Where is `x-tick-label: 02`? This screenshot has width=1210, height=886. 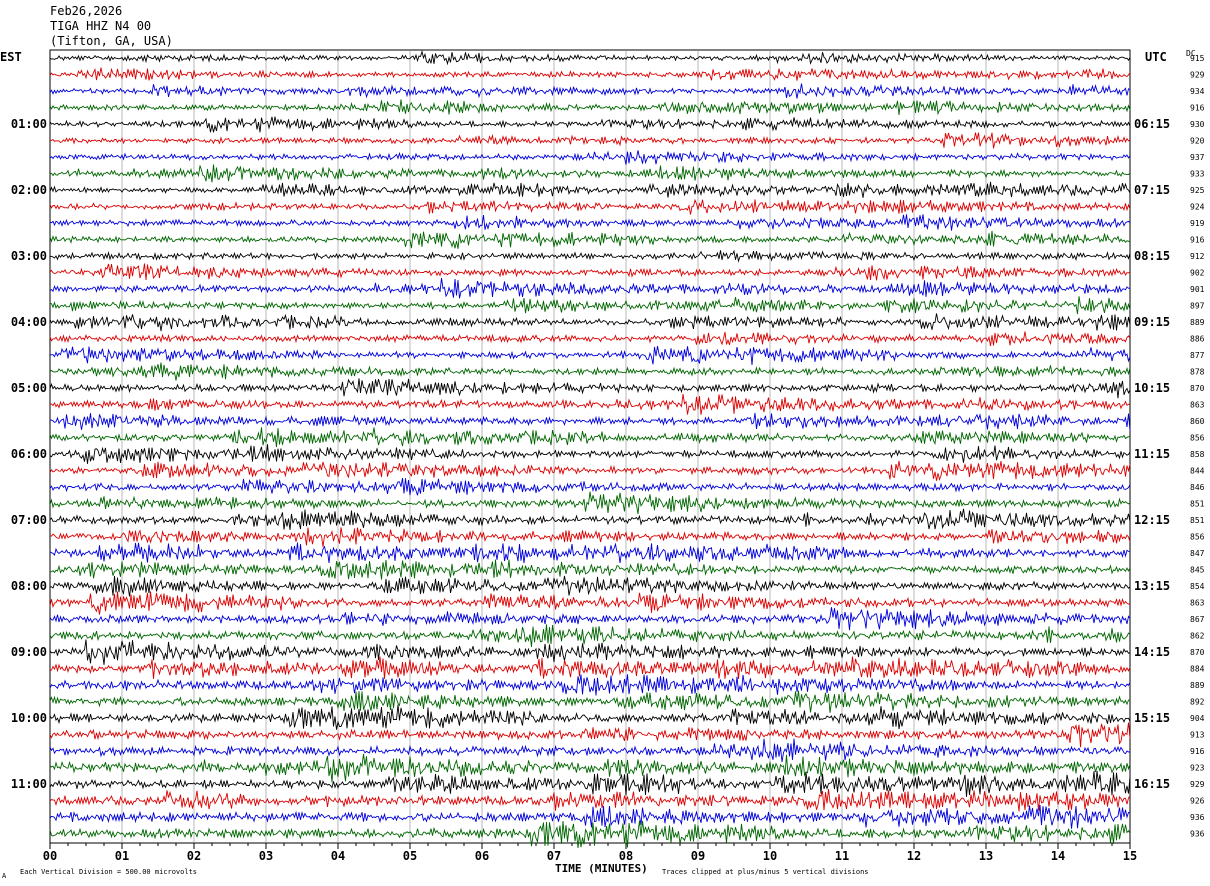
x-tick-label: 02 is located at coordinates (194, 856).